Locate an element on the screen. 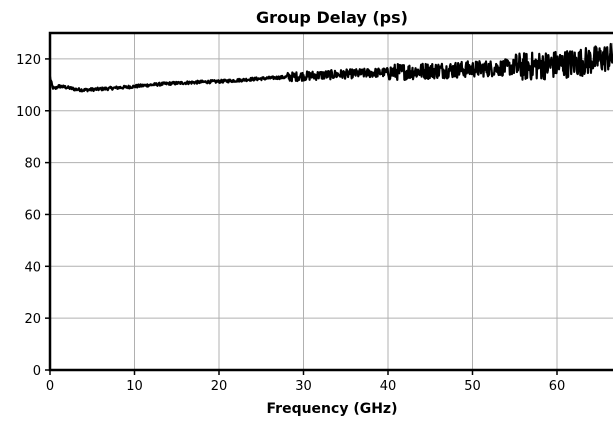  y-tick-label: 40 is located at coordinates (32, 267).